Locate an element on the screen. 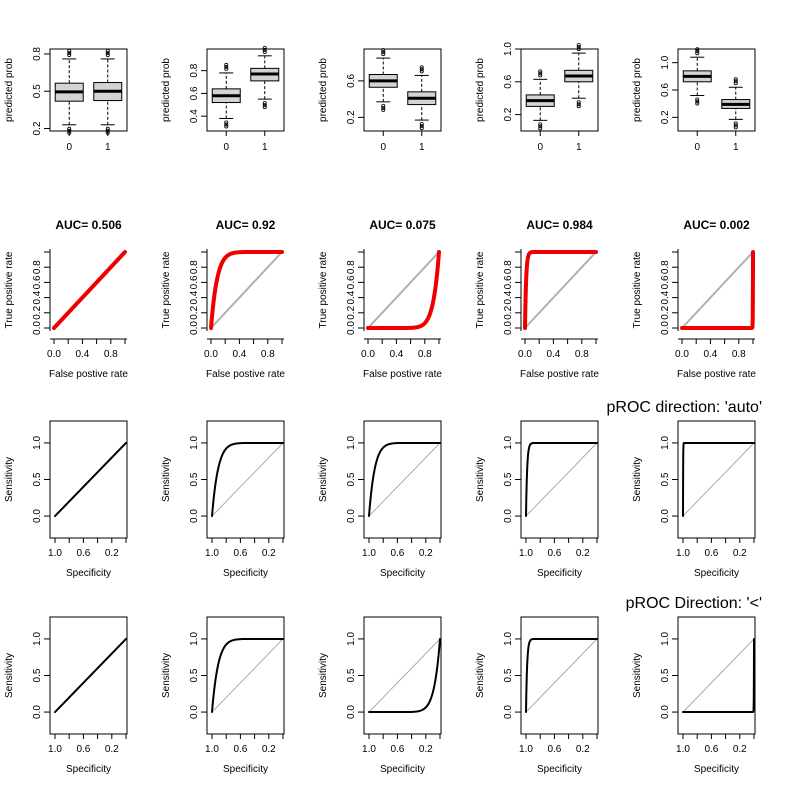 Image resolution: width=787 pixels, height=787 pixels. row-heading: pROC Direction: '<' is located at coordinates (694, 603).